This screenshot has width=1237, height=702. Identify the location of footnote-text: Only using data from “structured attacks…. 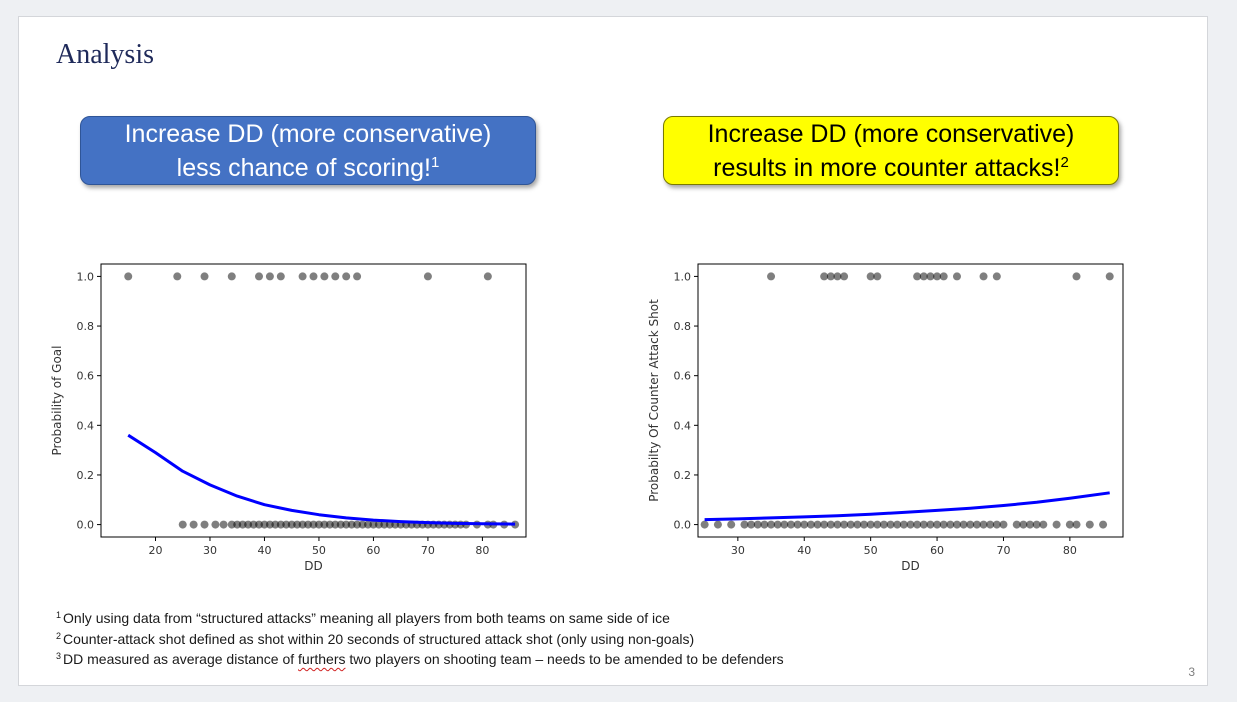
(366, 618).